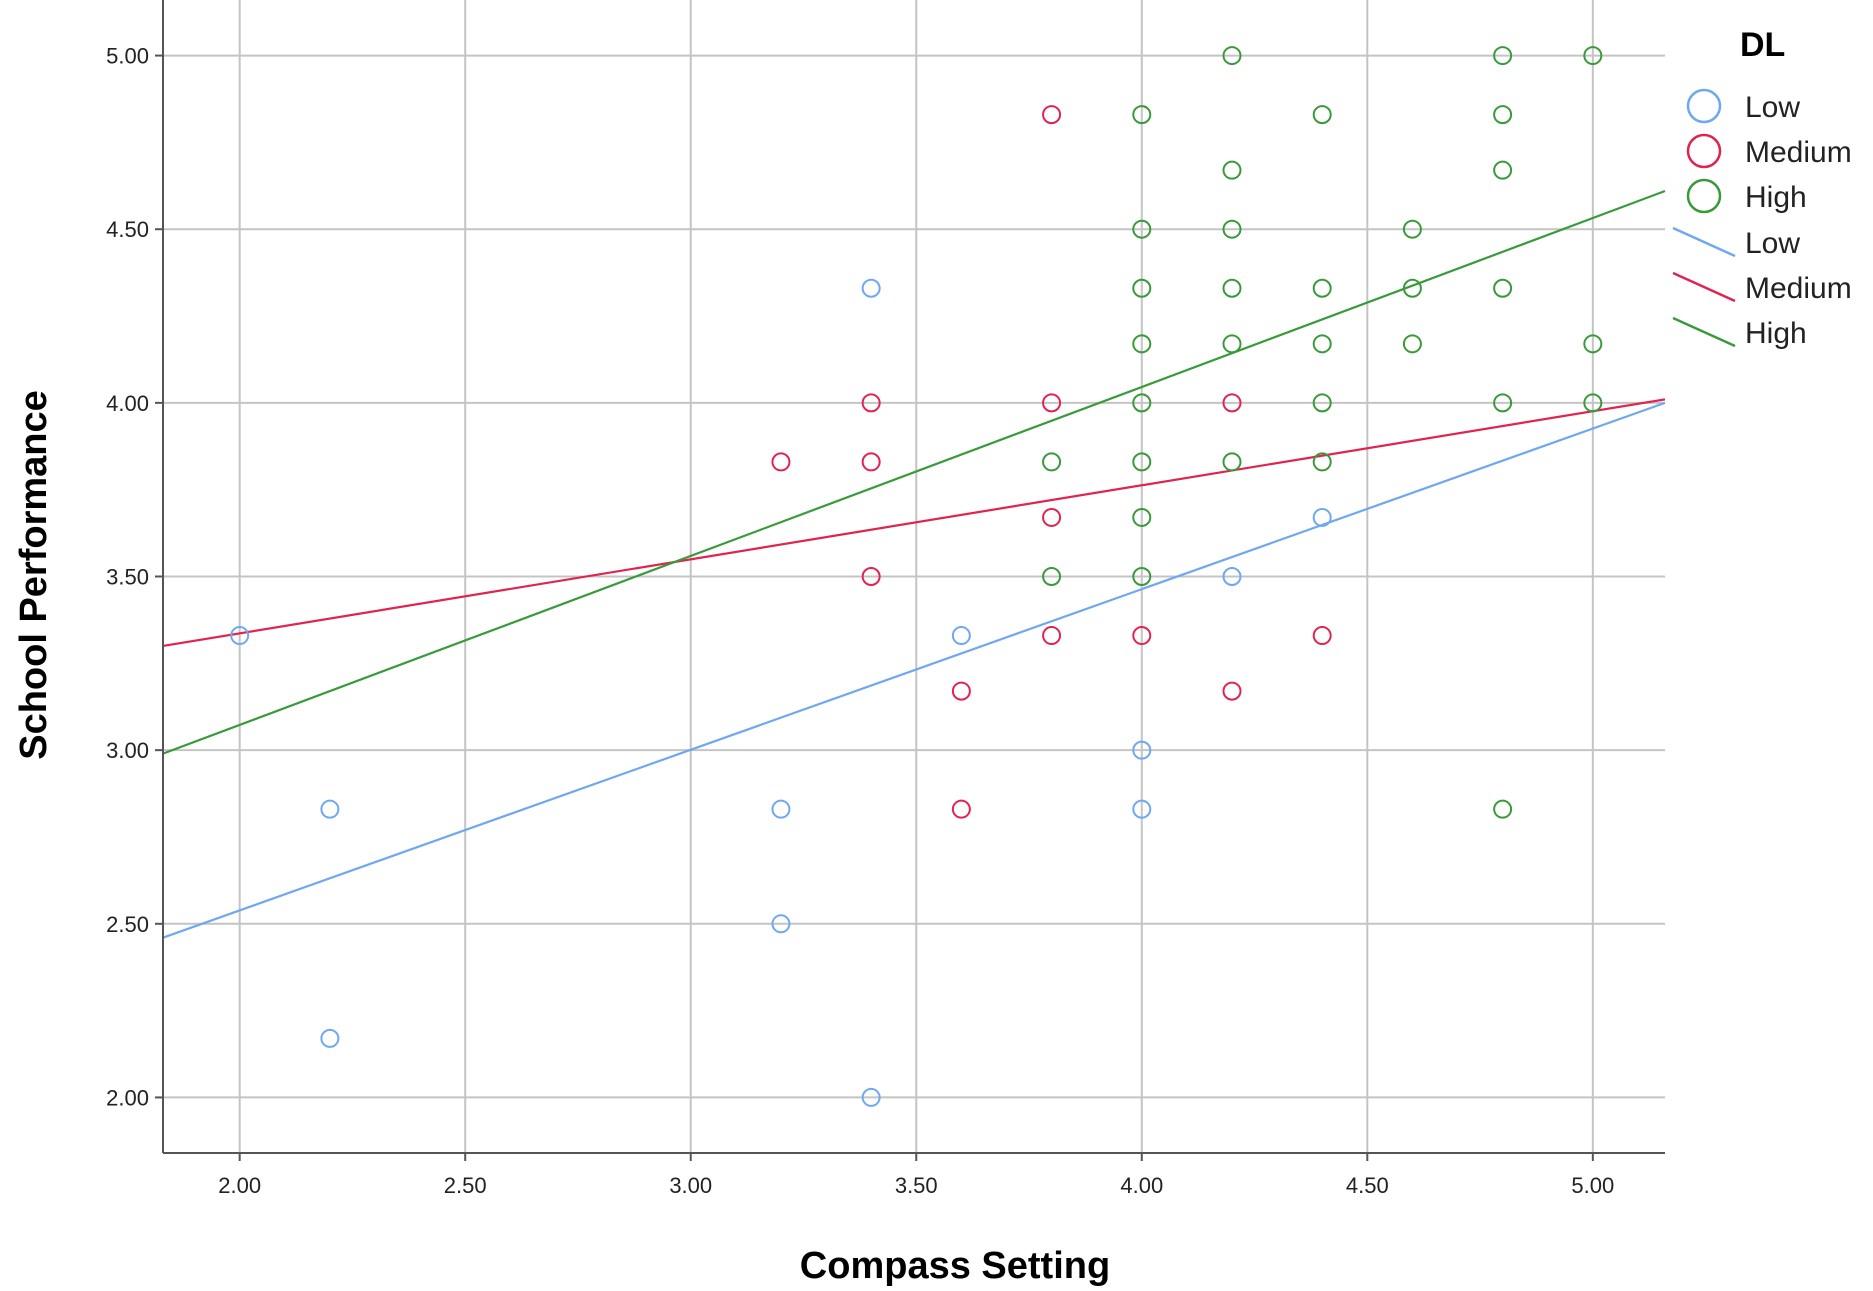 This screenshot has height=1291, width=1873. What do you see at coordinates (1704, 242) in the screenshot?
I see `legend-line-low` at bounding box center [1704, 242].